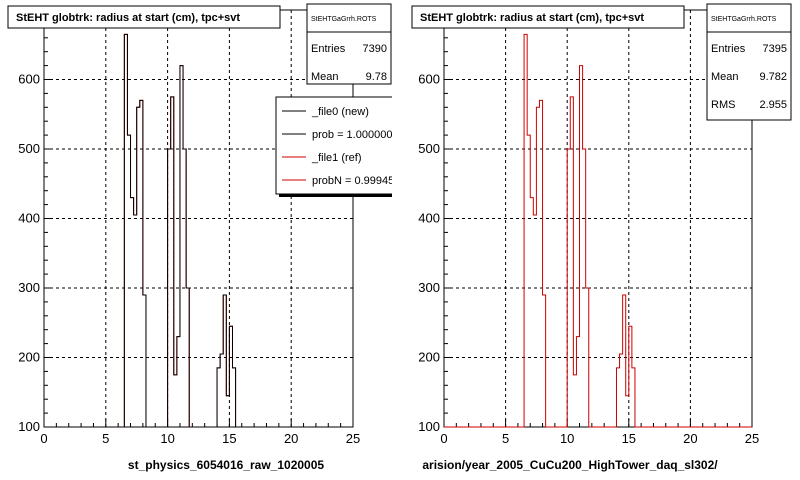  What do you see at coordinates (773, 105) in the screenshot?
I see `stats-row-value: 2.955` at bounding box center [773, 105].